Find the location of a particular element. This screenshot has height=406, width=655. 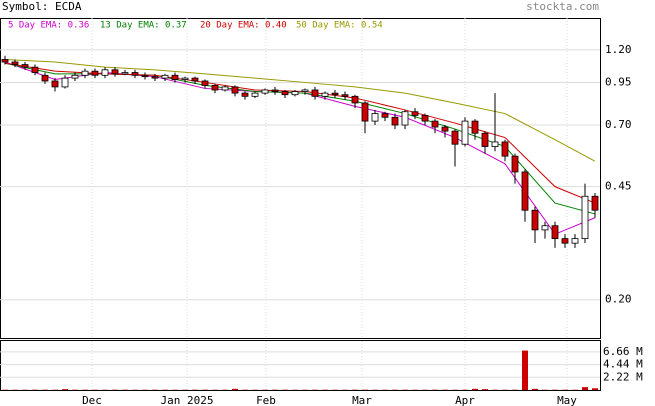

x-tick-label: Feb is located at coordinates (266, 400).